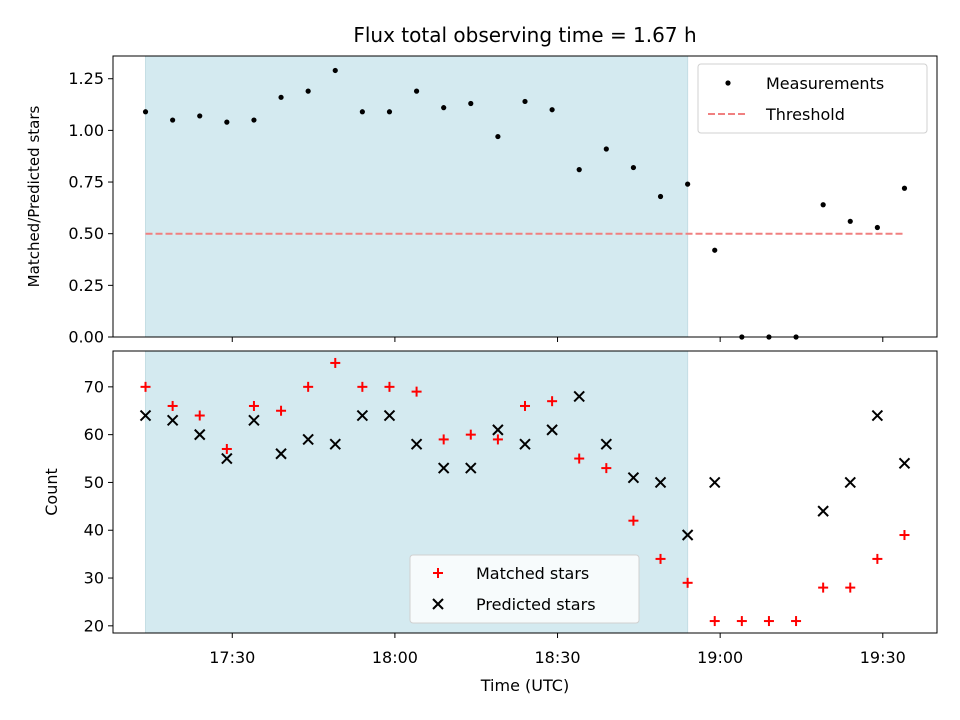  Describe the element at coordinates (805, 114) in the screenshot. I see `legend-threshold-label: Threshold` at that location.